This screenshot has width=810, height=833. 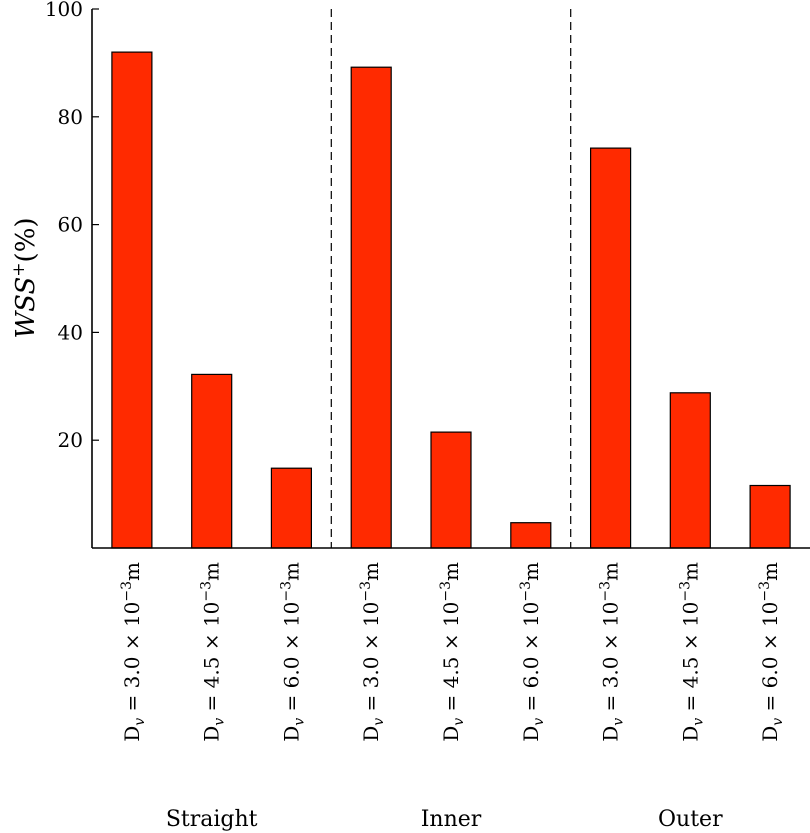 I want to click on y-axis-label-superscript: +, so click(x=19, y=269).